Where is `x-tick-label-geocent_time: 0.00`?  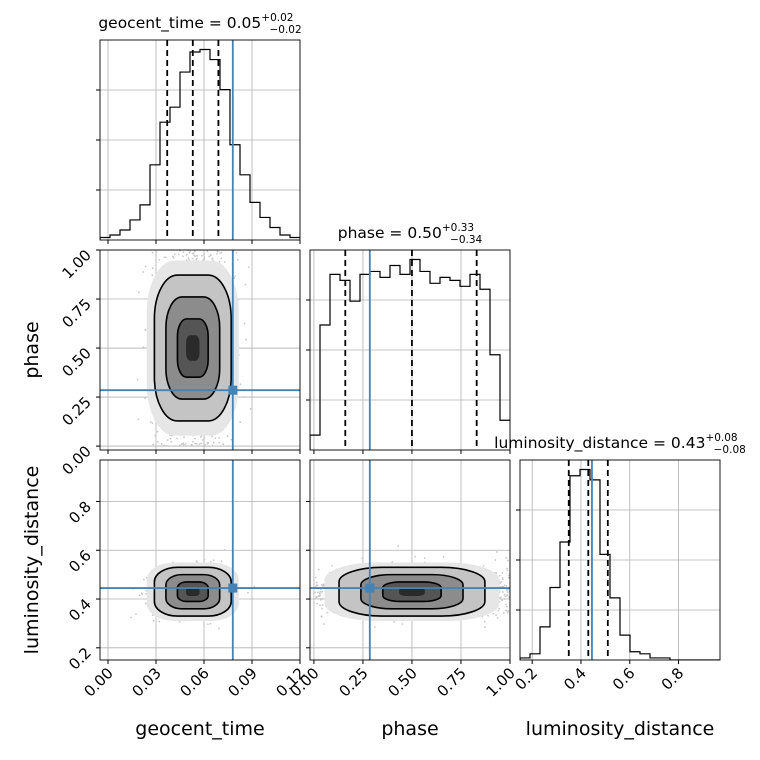
x-tick-label-geocent_time: 0.00 is located at coordinates (98, 682).